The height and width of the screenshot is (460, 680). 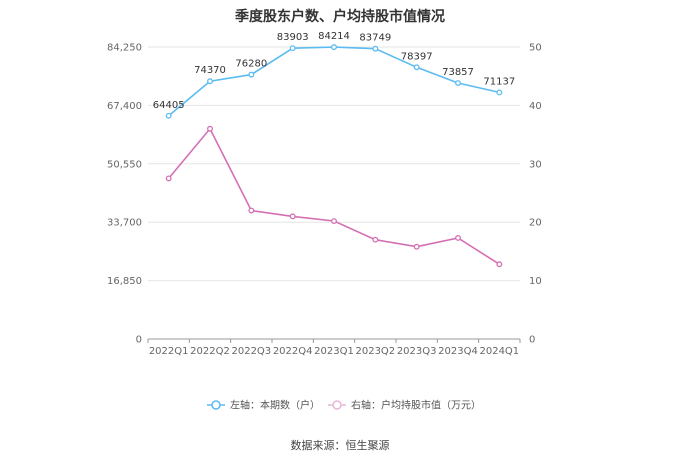 I want to click on right-axis-tick-label: 30, so click(x=535, y=164).